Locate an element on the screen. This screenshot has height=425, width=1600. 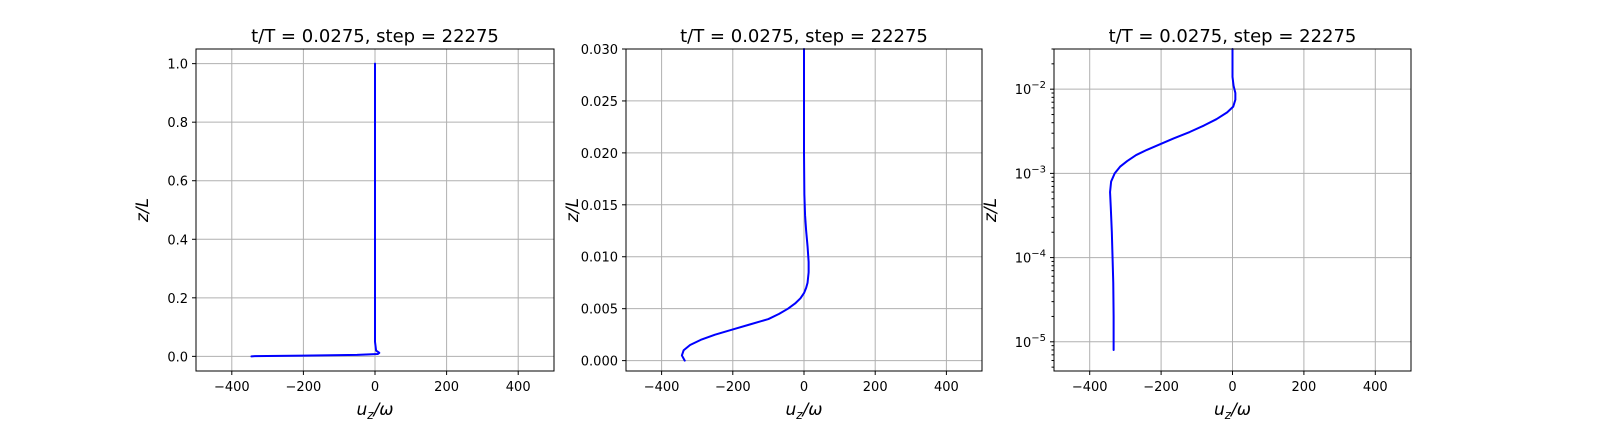
y-tick-label: 10⁻³ is located at coordinates (1030, 173).